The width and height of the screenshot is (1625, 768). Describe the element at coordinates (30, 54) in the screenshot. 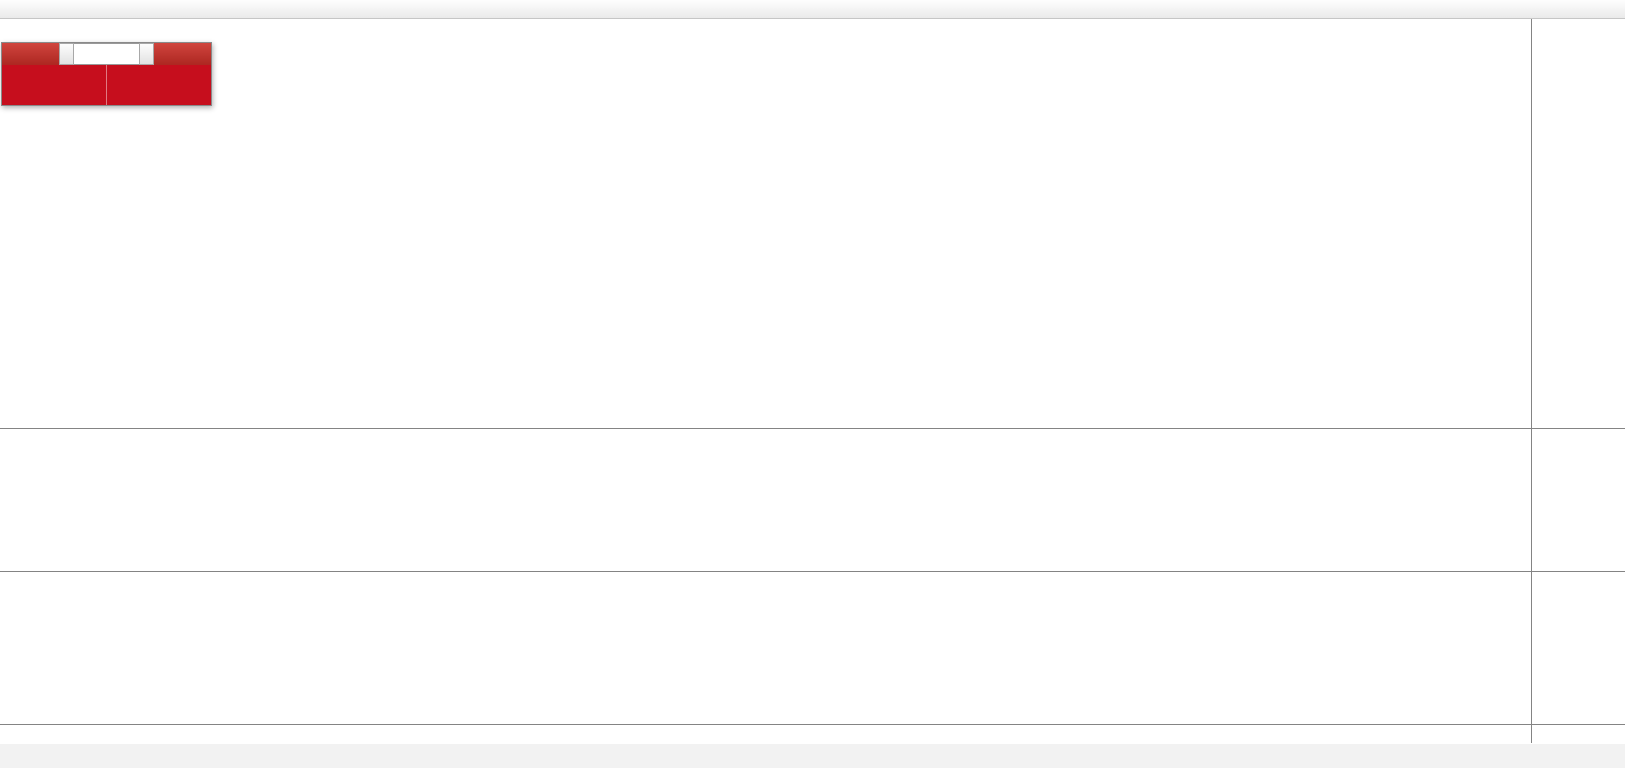

I see `sell-button` at that location.